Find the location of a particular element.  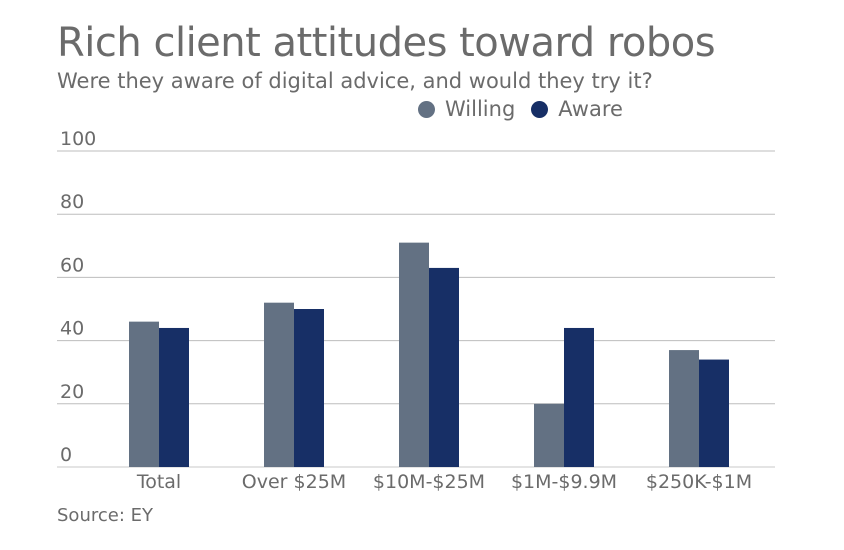

y-tick-label-100: 100 is located at coordinates (78, 139).